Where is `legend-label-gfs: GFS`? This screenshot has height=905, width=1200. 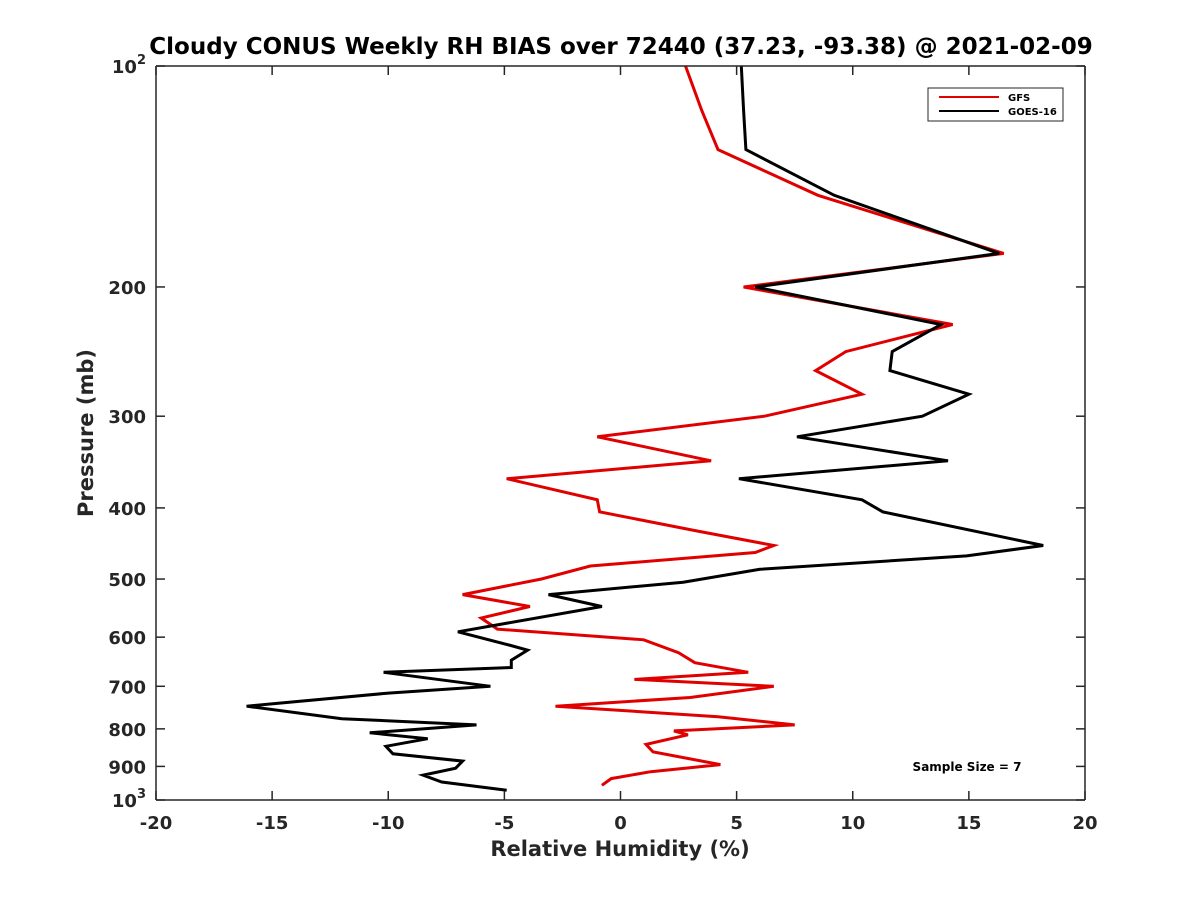
legend-label-gfs: GFS is located at coordinates (1019, 98).